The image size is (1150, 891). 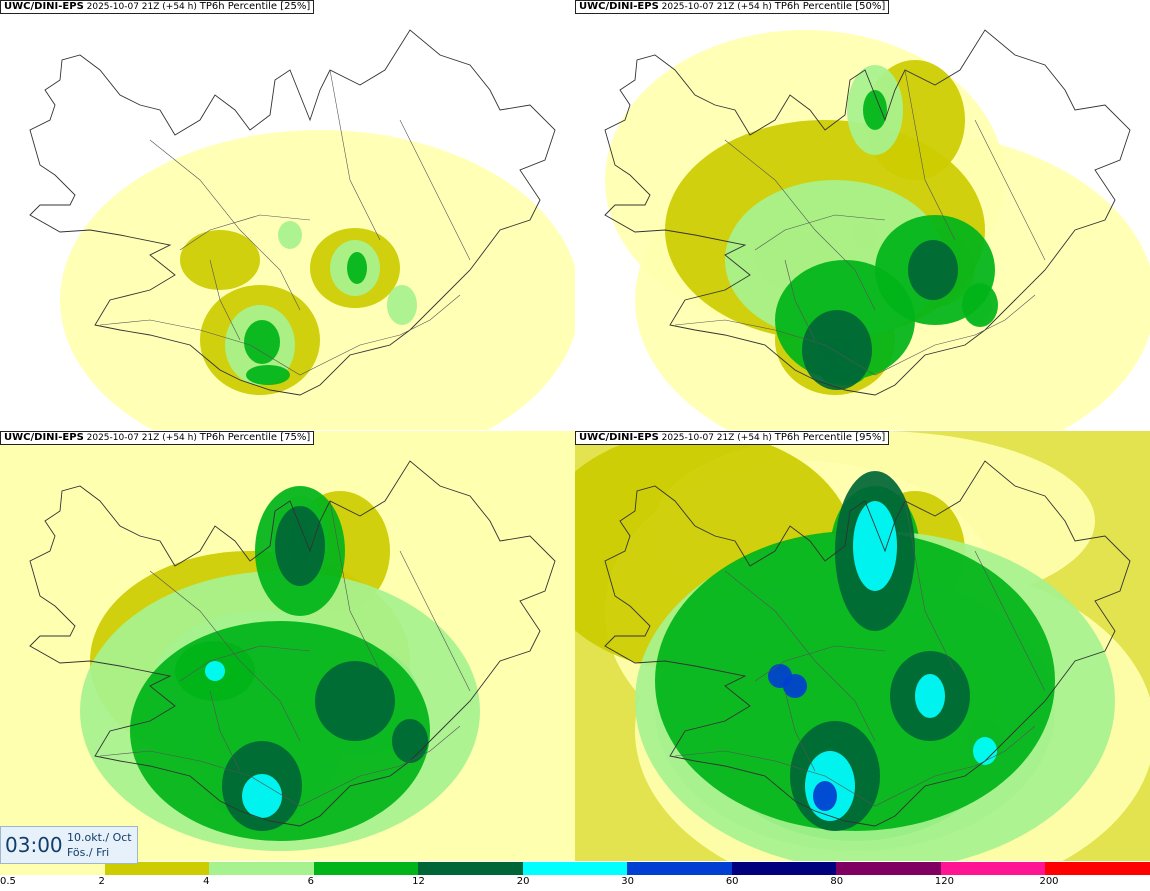 What do you see at coordinates (69, 845) in the screenshot?
I see `valid-time-box: 03:00 10.okt./ Oct Fös./ Fri` at bounding box center [69, 845].